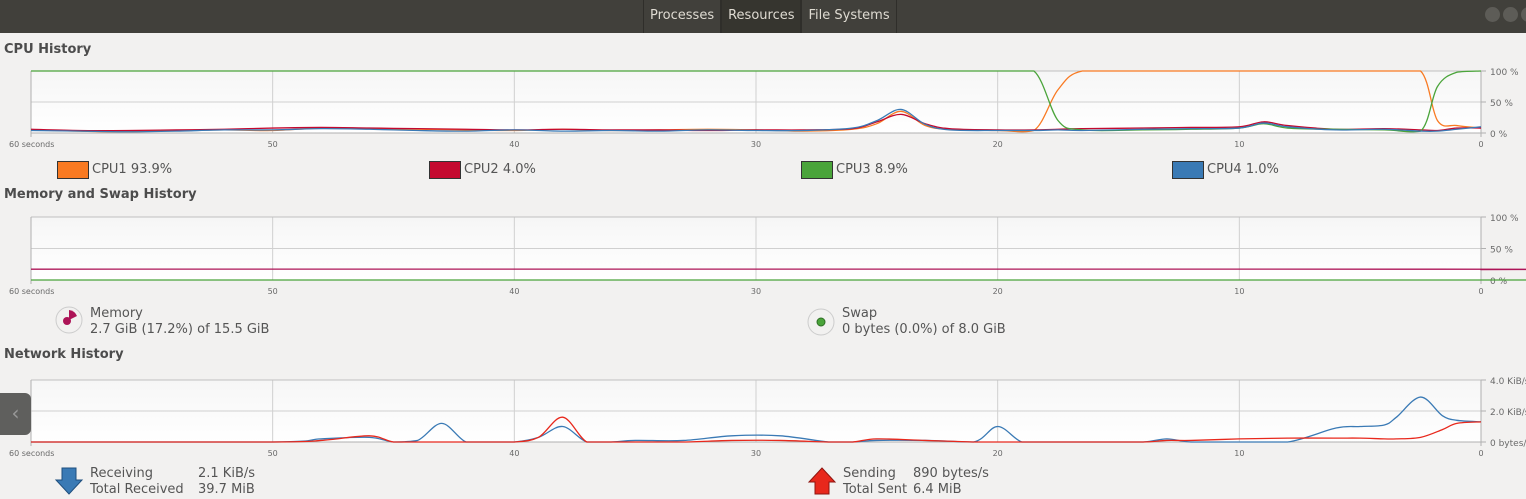  I want to click on cpu-x-tick-label: 0, so click(1480, 144).